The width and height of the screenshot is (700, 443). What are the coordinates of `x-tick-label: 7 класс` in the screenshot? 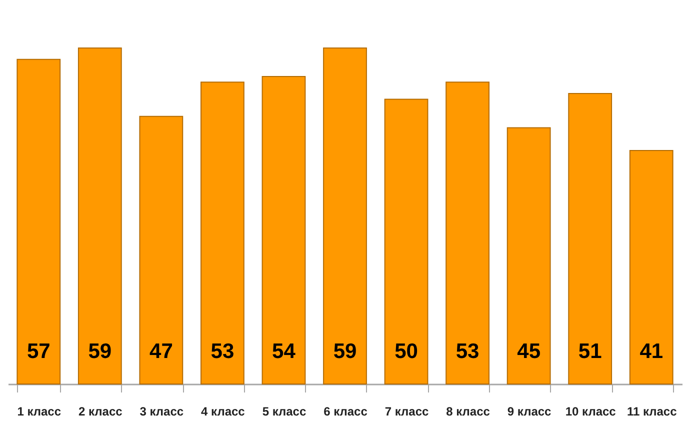 It's located at (406, 411).